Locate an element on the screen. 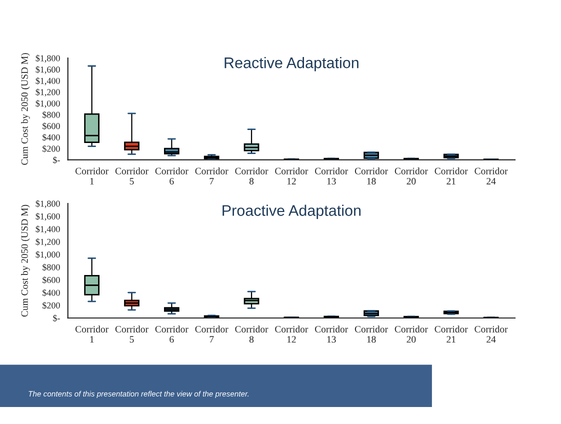 This screenshot has width=561, height=424. chart-title: Proactive Adaptation is located at coordinates (291, 211).